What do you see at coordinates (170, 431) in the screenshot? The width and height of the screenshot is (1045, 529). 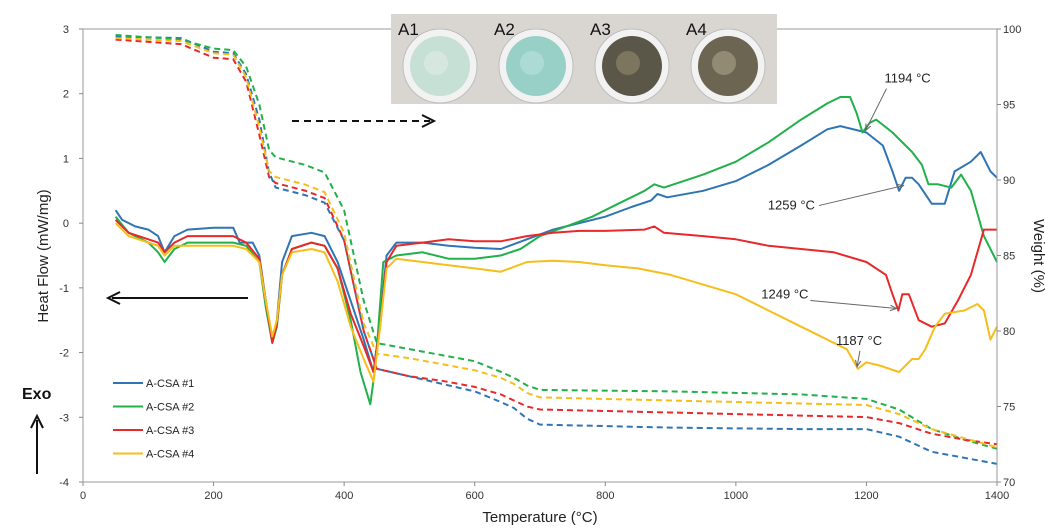 I see `legend-label: A-CSA #3` at bounding box center [170, 431].